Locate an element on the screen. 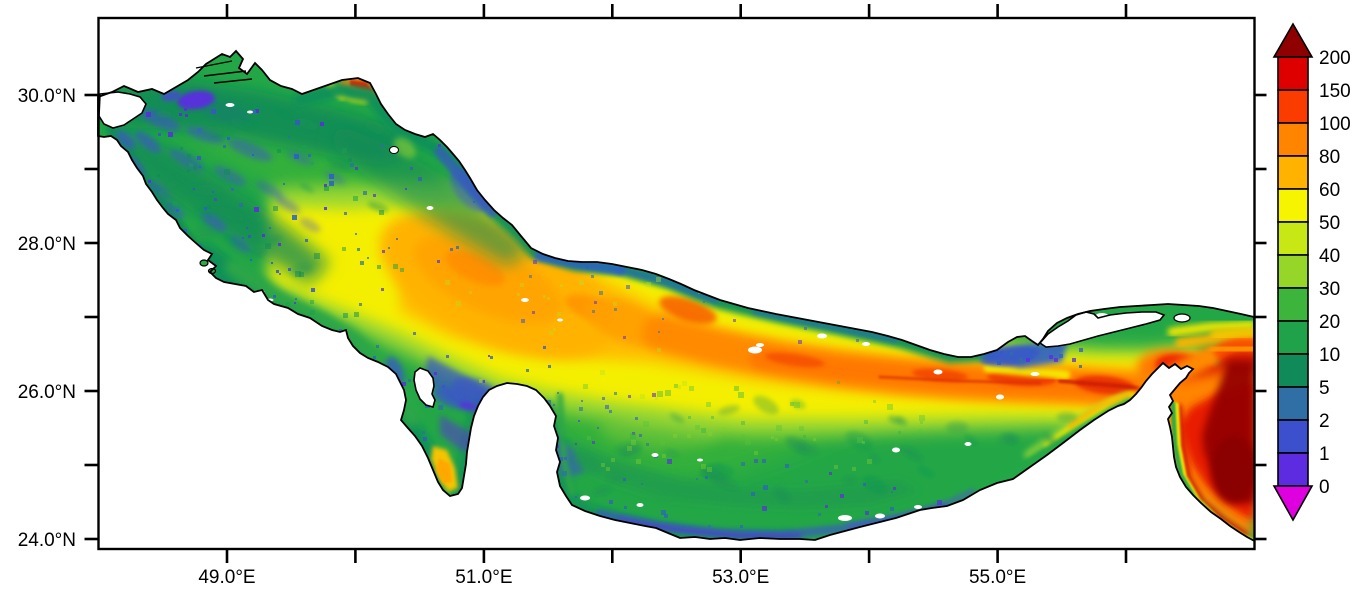  svg-text: 26.0°N is located at coordinates (47, 392).